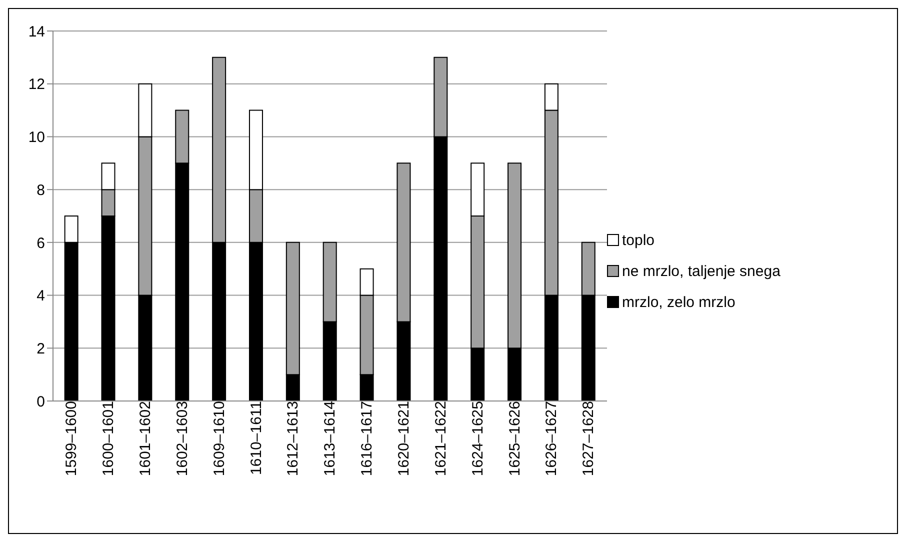 Image resolution: width=906 pixels, height=542 pixels. I want to click on x-tick-label: 1621–1622, so click(441, 438).